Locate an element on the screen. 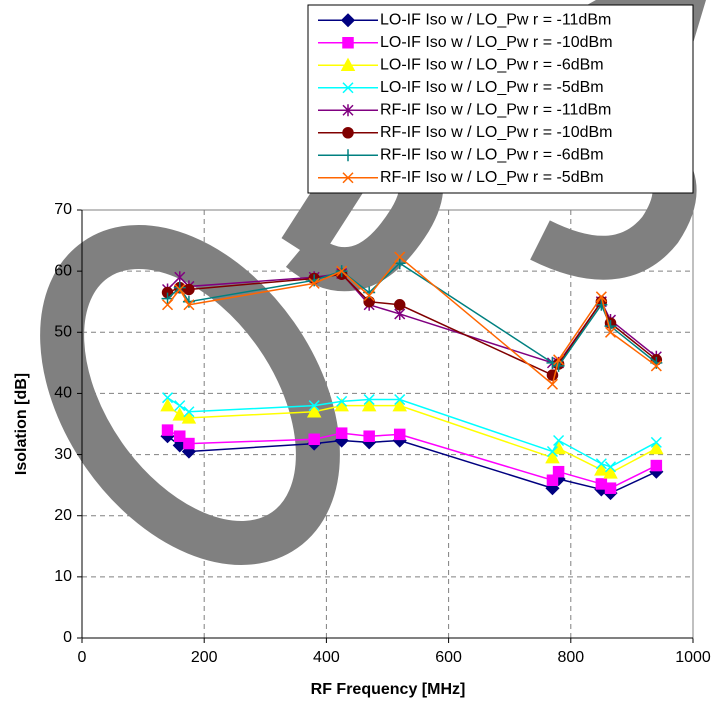 This screenshot has width=722, height=728. y-tick-label: 10 is located at coordinates (63, 576).